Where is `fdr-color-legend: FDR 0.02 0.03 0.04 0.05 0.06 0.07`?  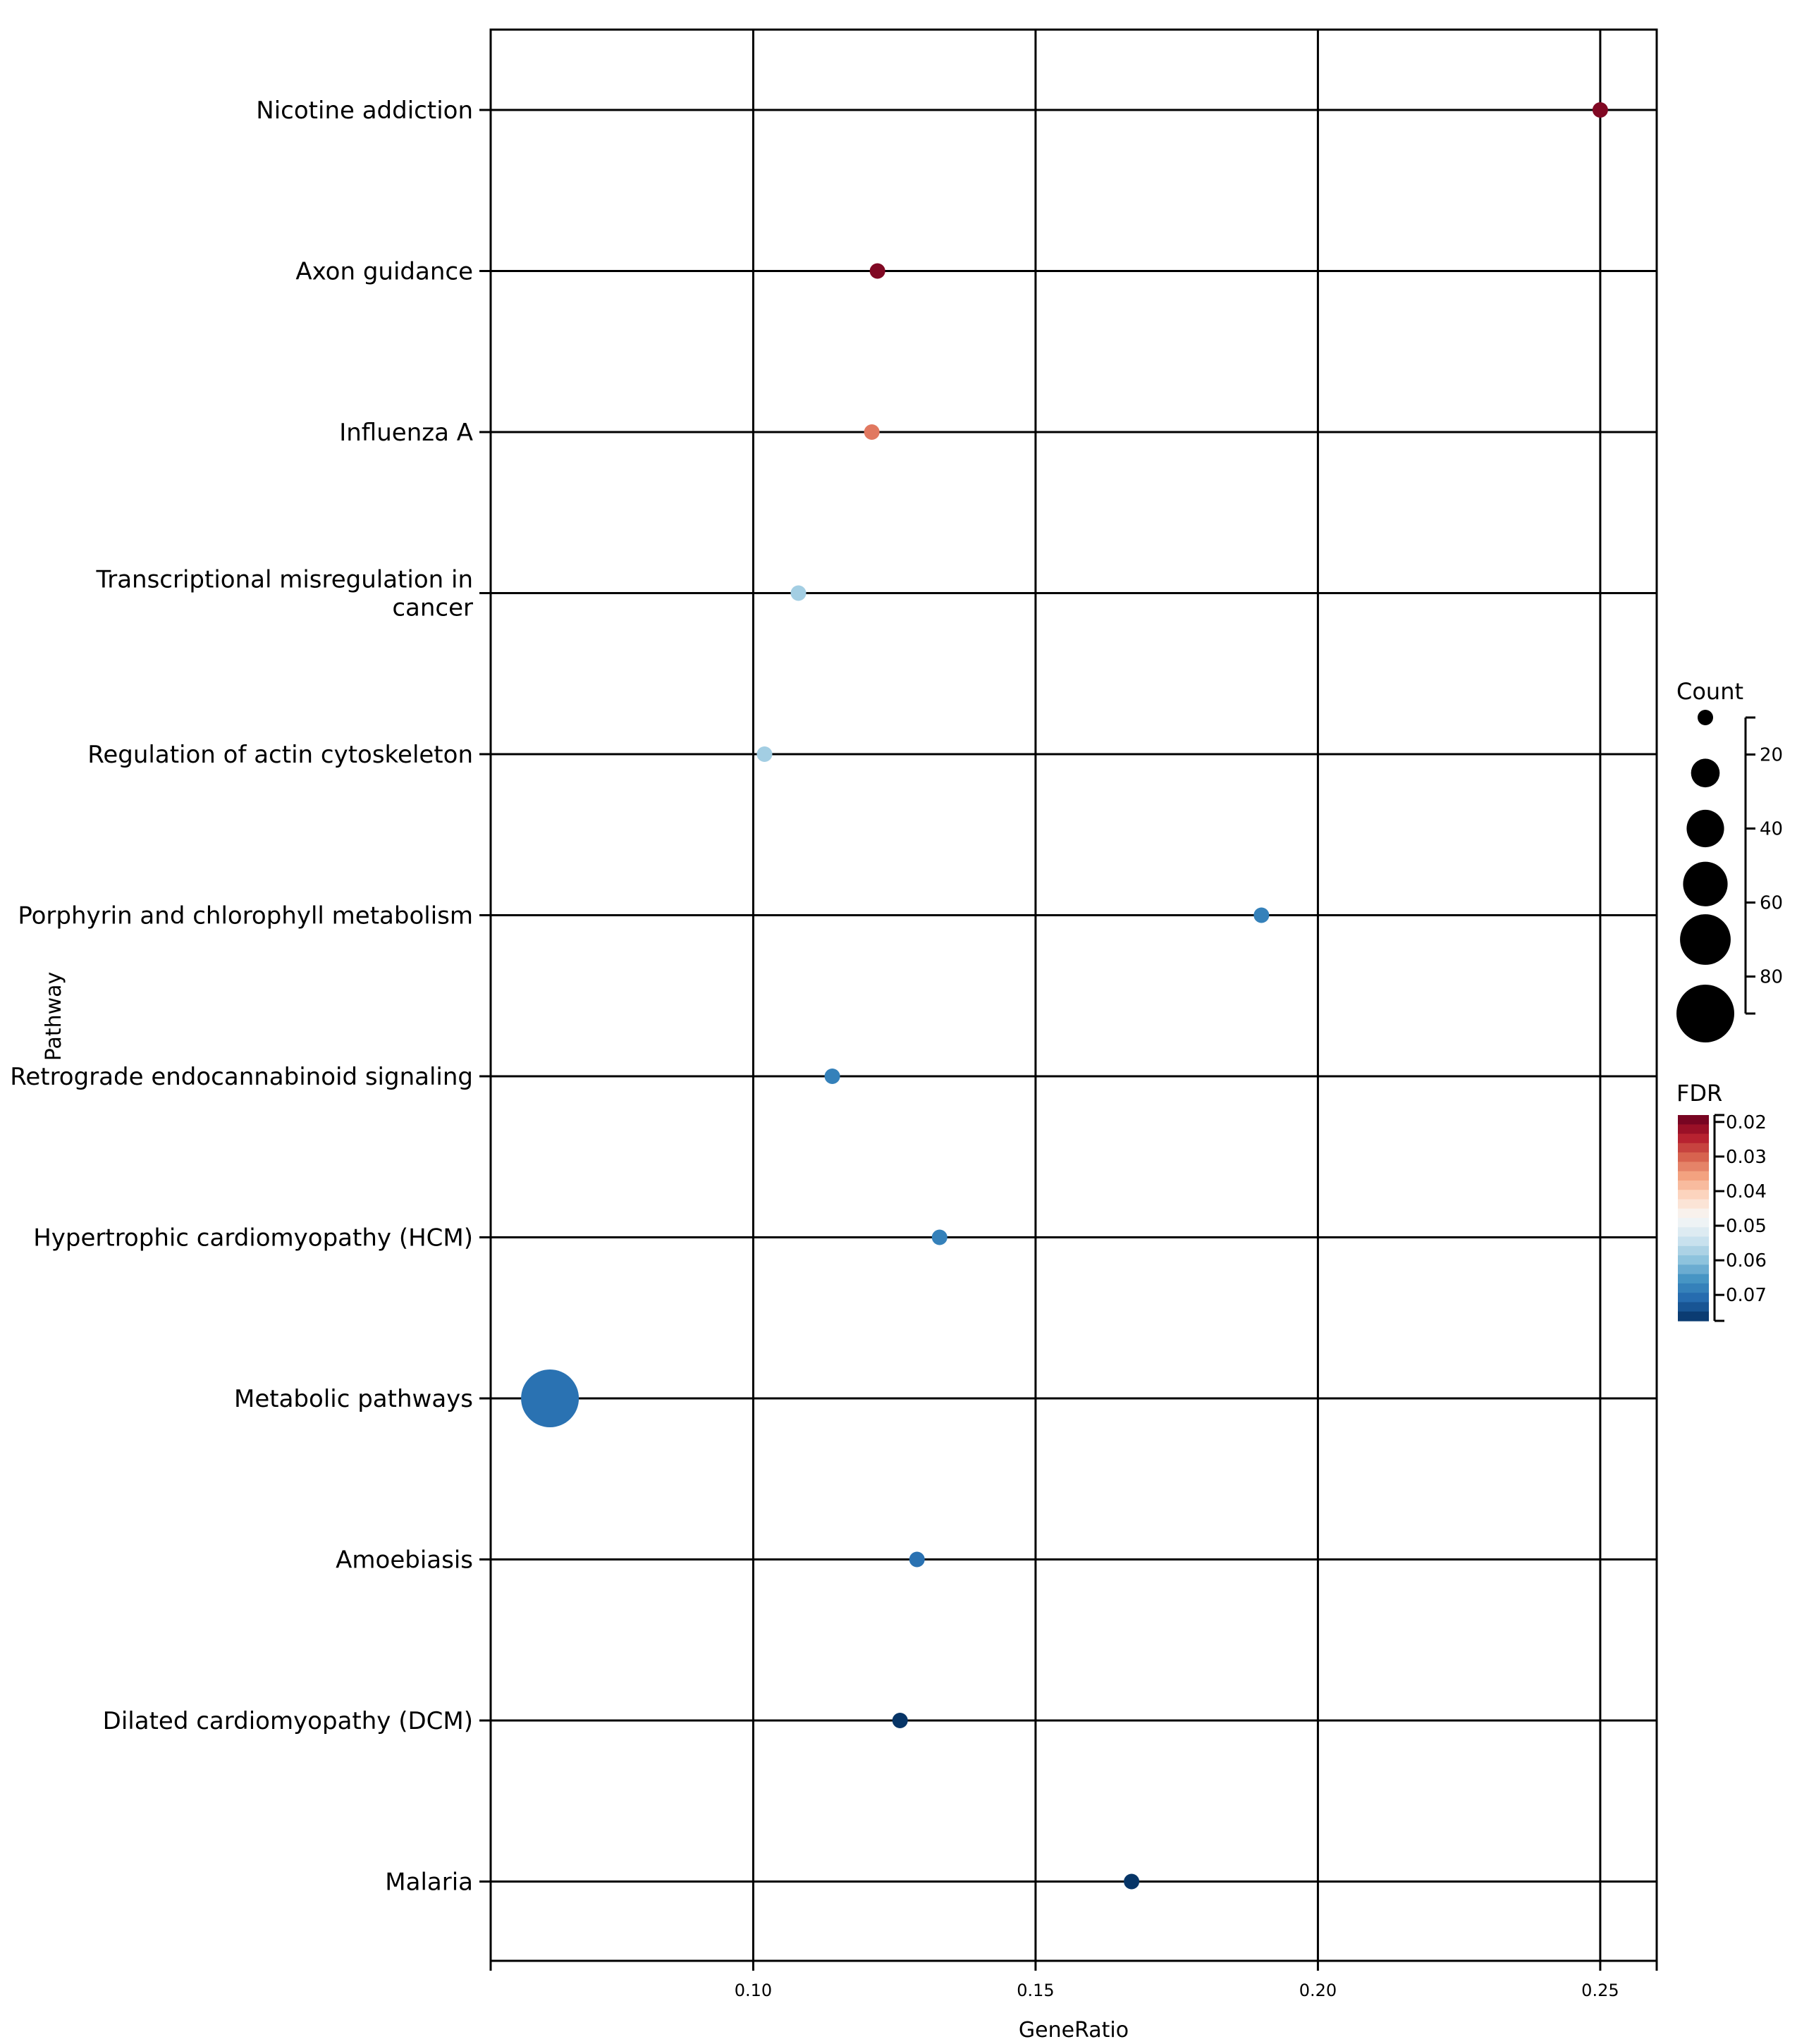 fdr-color-legend: FDR 0.02 0.03 0.04 0.05 0.06 0.07 is located at coordinates (1721, 1201).